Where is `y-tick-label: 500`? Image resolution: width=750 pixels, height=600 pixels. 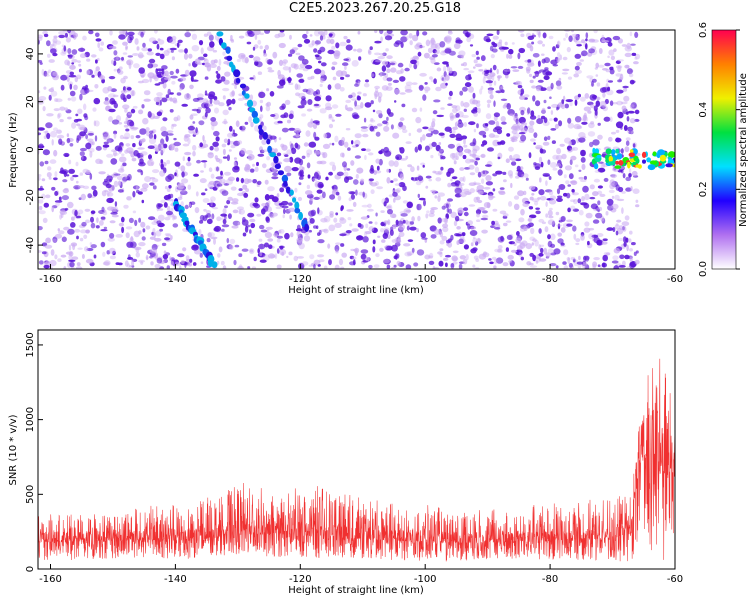
y-tick-label: 500 is located at coordinates (30, 494).